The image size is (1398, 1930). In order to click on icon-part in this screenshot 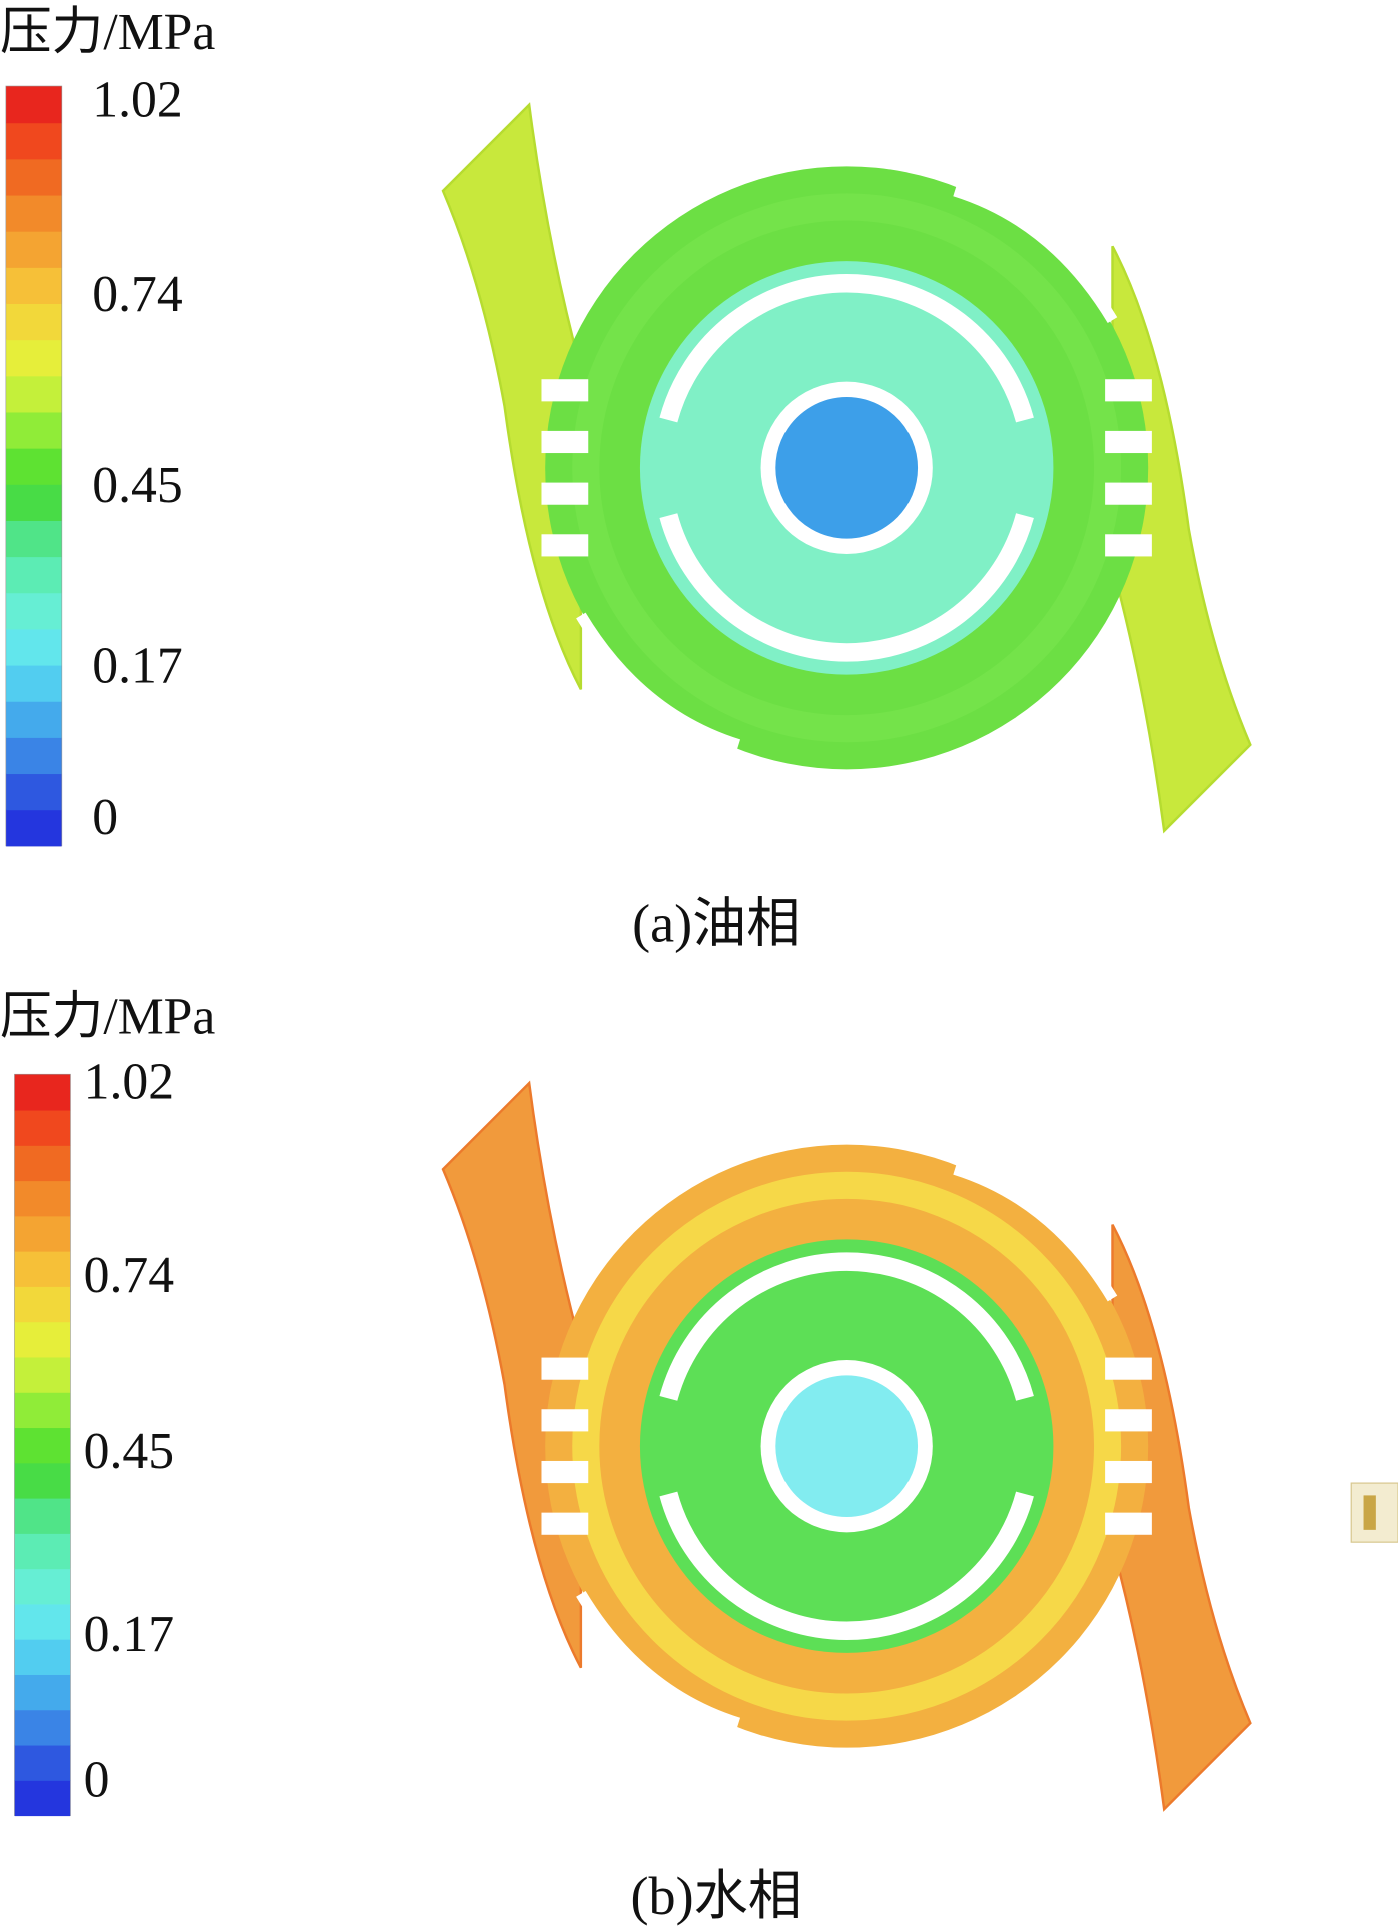, I will do `click(1369, 1512)`.